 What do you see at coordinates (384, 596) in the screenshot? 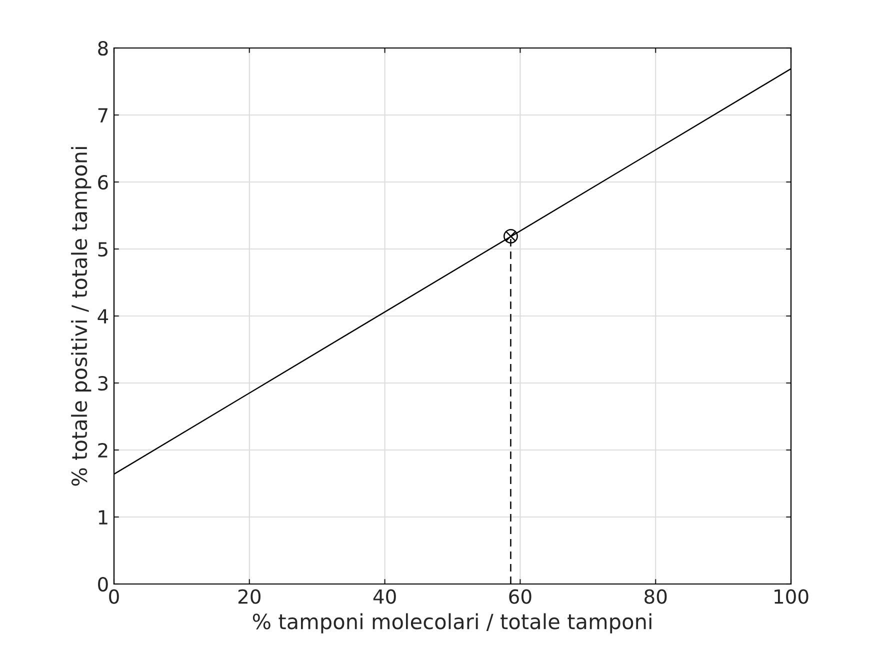
I see `x-tick-label: 40` at bounding box center [384, 596].